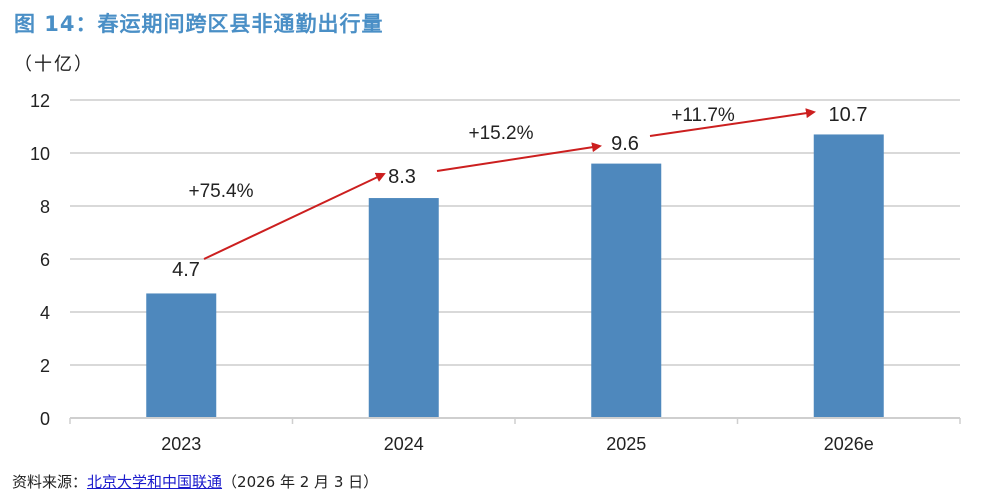 The width and height of the screenshot is (988, 500). What do you see at coordinates (181, 355) in the screenshot?
I see `bar-2023` at bounding box center [181, 355].